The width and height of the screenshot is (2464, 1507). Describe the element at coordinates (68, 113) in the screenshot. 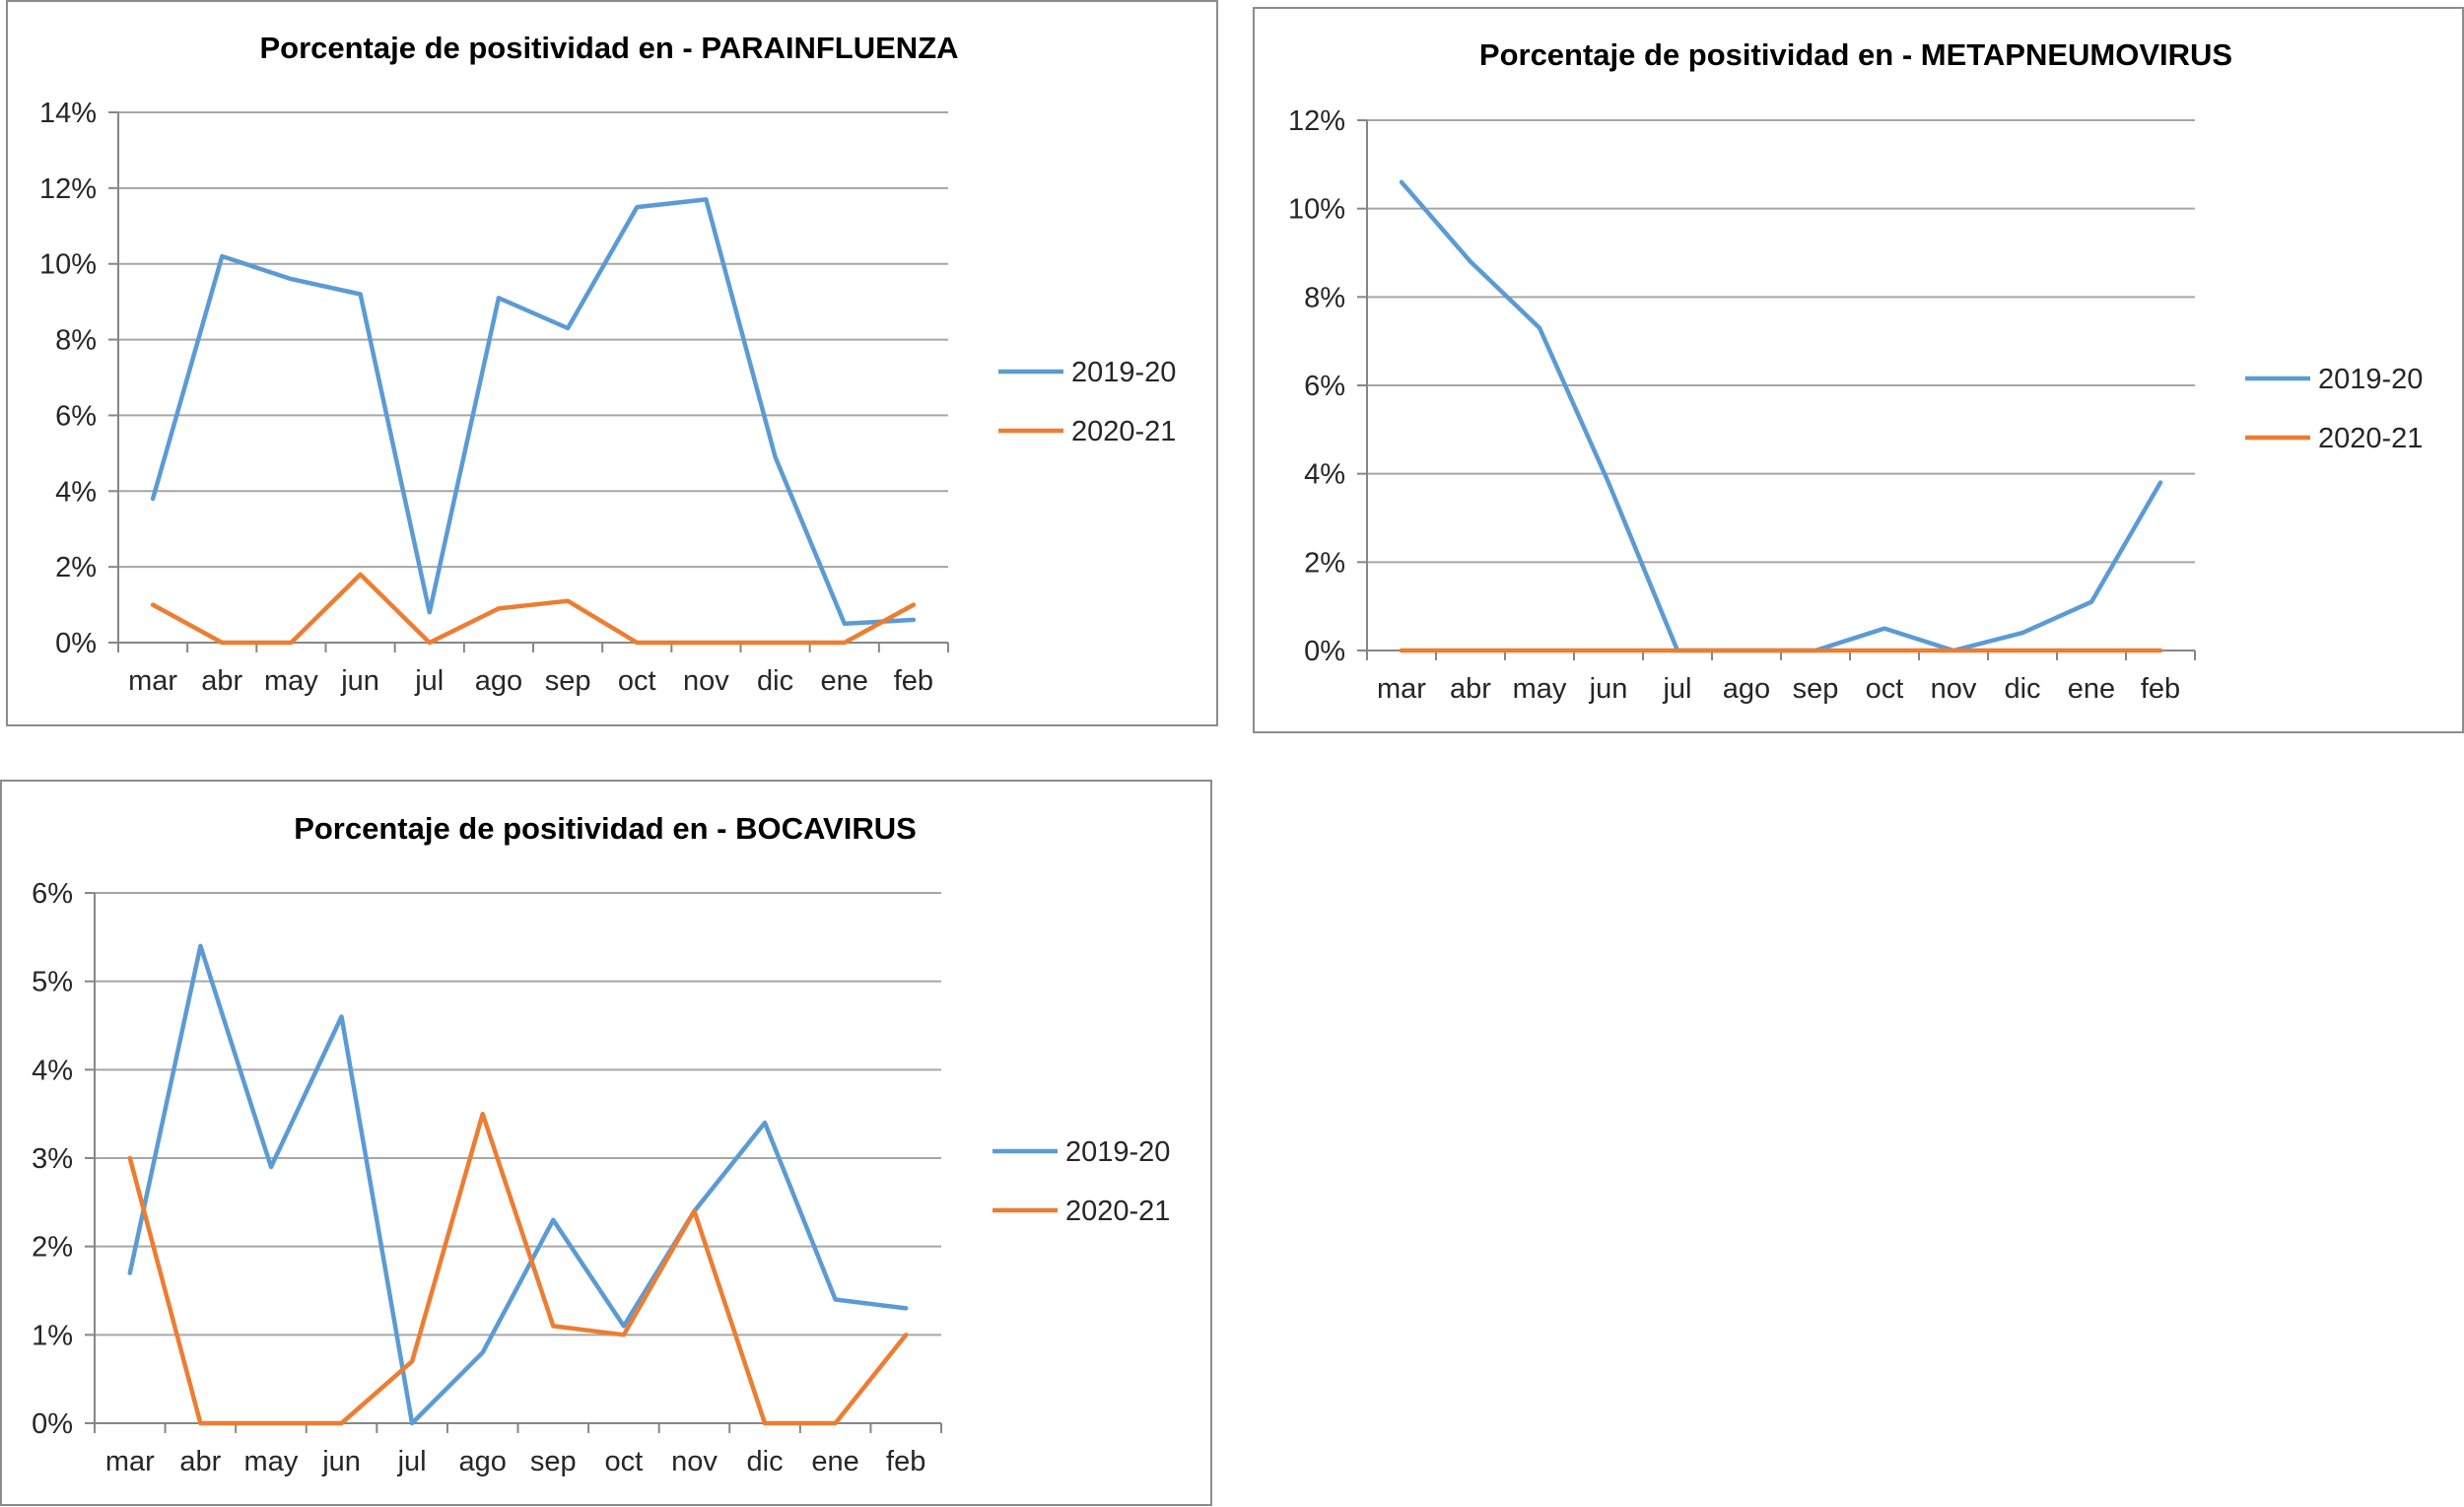

I see `y-tick-label: 14%` at that location.